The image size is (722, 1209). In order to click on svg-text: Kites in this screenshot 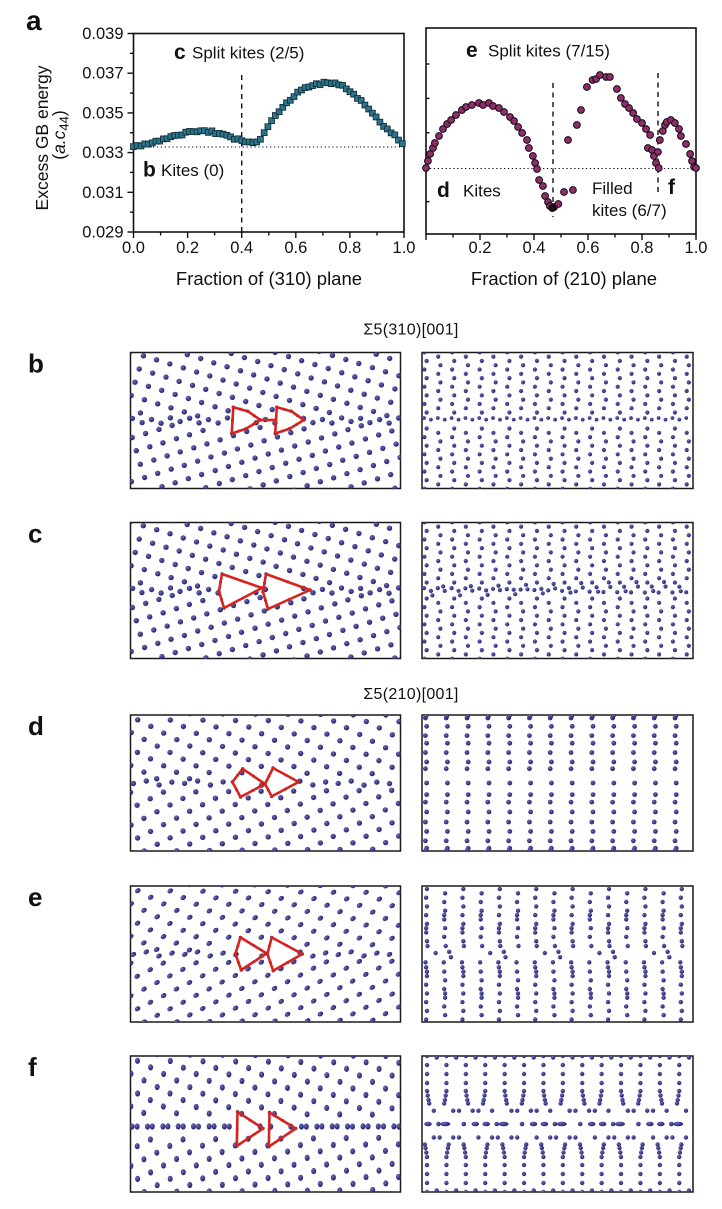, I will do `click(482, 191)`.